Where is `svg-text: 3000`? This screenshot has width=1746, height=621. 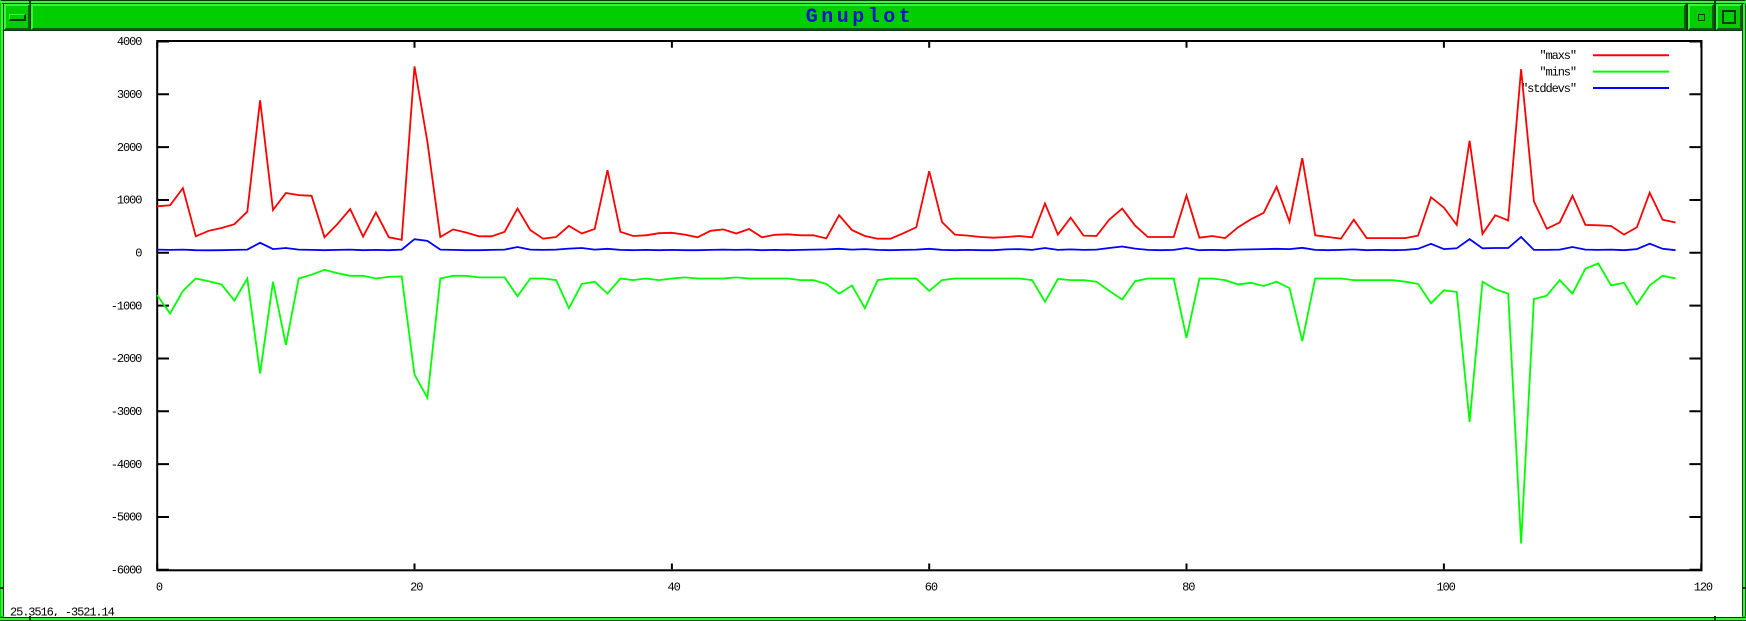
svg-text: 3000 is located at coordinates (129, 95).